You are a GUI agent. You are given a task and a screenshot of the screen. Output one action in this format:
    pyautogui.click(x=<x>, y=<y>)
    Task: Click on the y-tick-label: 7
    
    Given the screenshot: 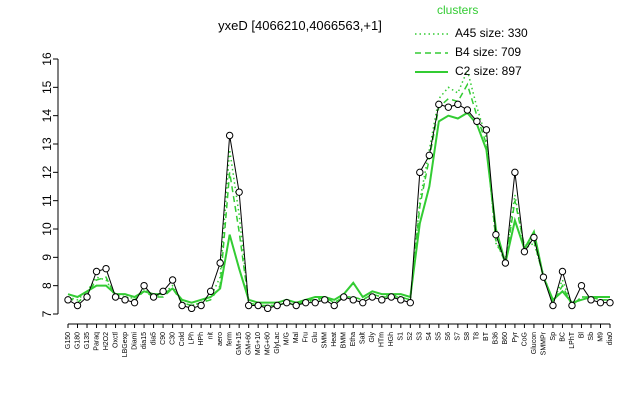 What is the action you would take?
    pyautogui.click(x=47, y=313)
    